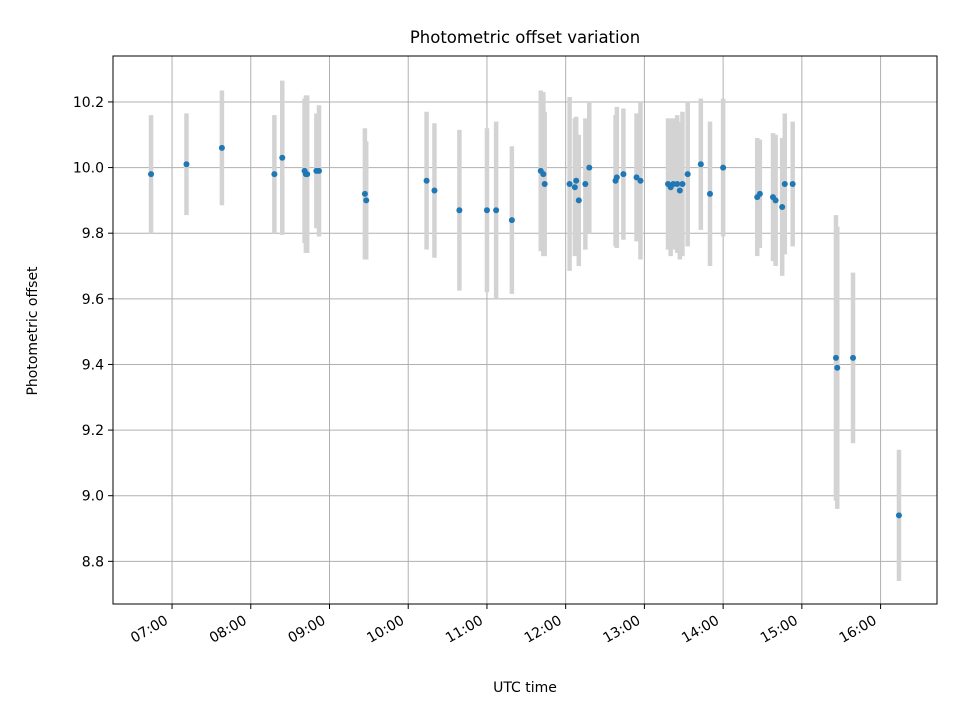 The height and width of the screenshot is (724, 960). I want to click on chart-title: Photometric offset variation, so click(525, 37).